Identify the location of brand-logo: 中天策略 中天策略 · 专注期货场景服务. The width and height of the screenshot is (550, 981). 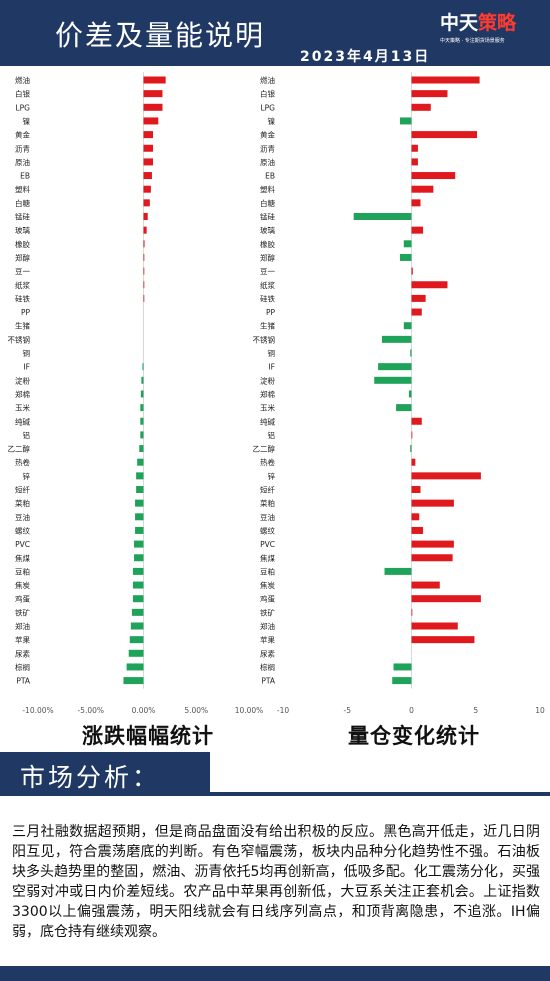
(485, 26).